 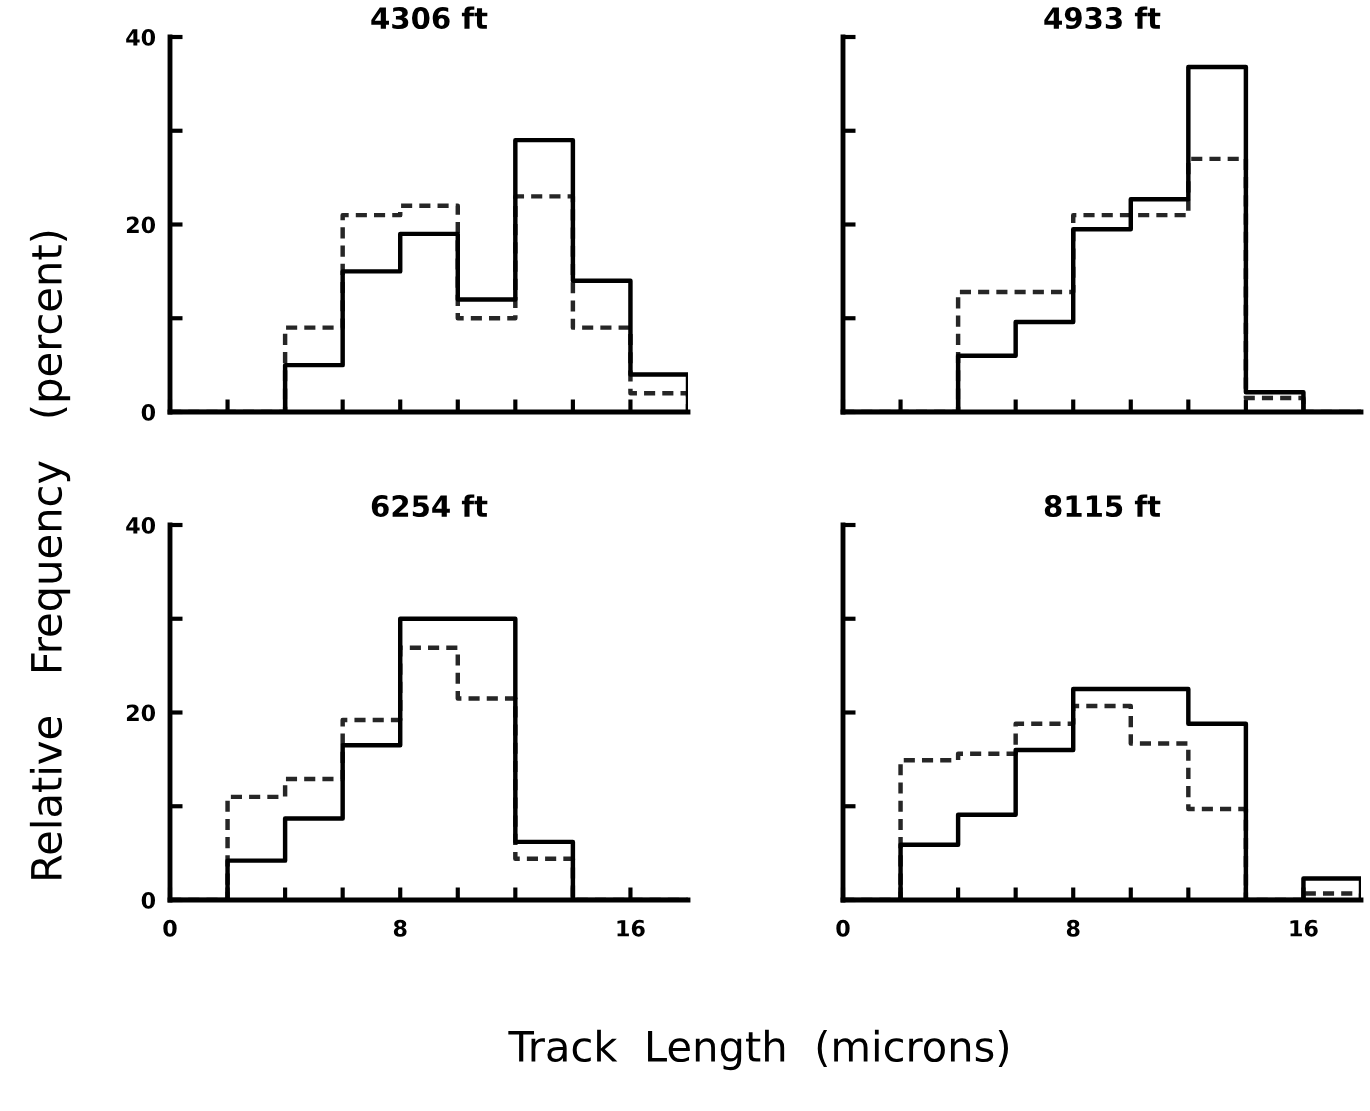 What do you see at coordinates (758, 1050) in the screenshot?
I see `x-axis-title: Track Length (microns)` at bounding box center [758, 1050].